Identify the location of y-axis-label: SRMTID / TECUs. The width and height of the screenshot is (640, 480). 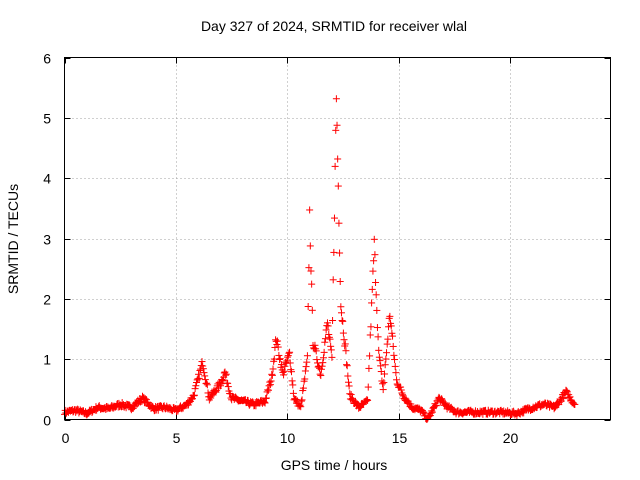
(13, 239).